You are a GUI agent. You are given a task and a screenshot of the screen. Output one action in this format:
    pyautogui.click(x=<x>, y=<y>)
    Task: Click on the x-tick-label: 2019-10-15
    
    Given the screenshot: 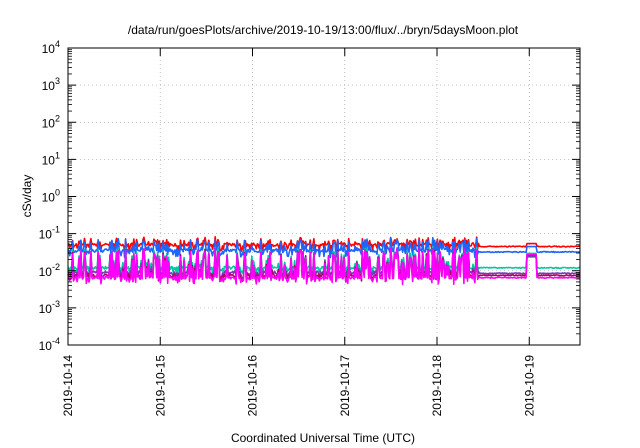 What is the action you would take?
    pyautogui.click(x=160, y=386)
    